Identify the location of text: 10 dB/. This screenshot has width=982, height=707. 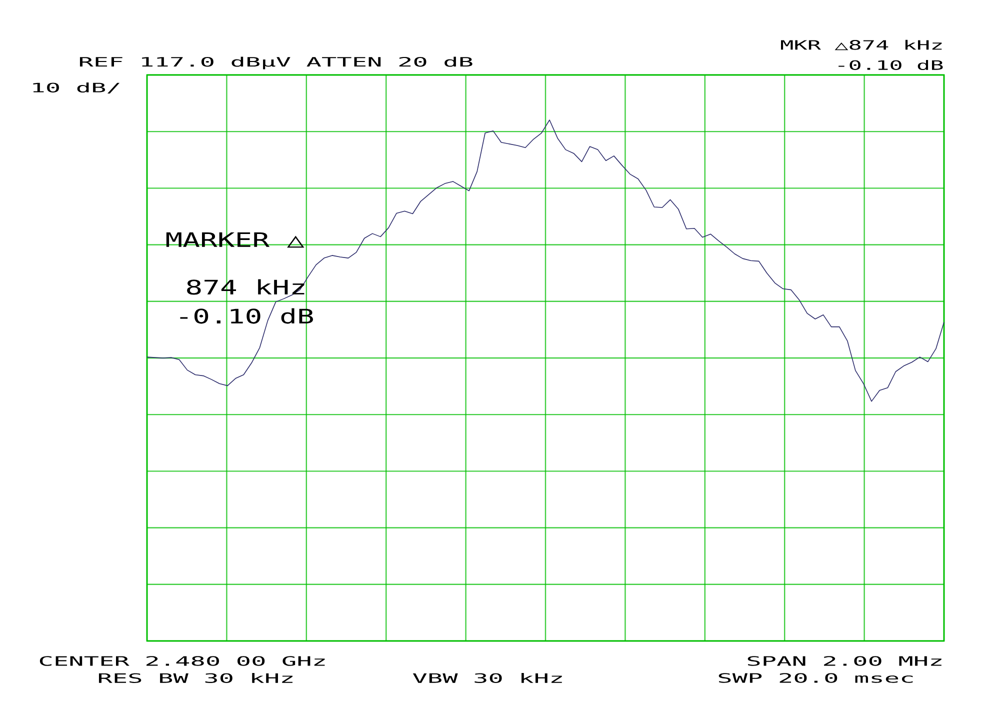
(76, 88).